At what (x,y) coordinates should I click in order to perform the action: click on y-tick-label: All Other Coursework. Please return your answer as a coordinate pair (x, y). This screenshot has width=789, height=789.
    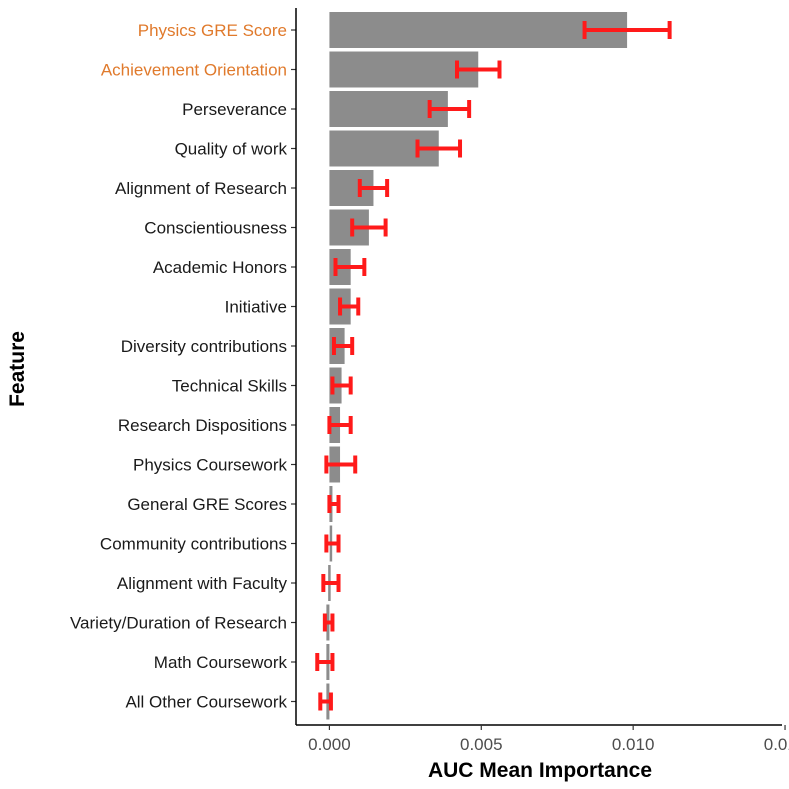
    Looking at the image, I should click on (206, 702).